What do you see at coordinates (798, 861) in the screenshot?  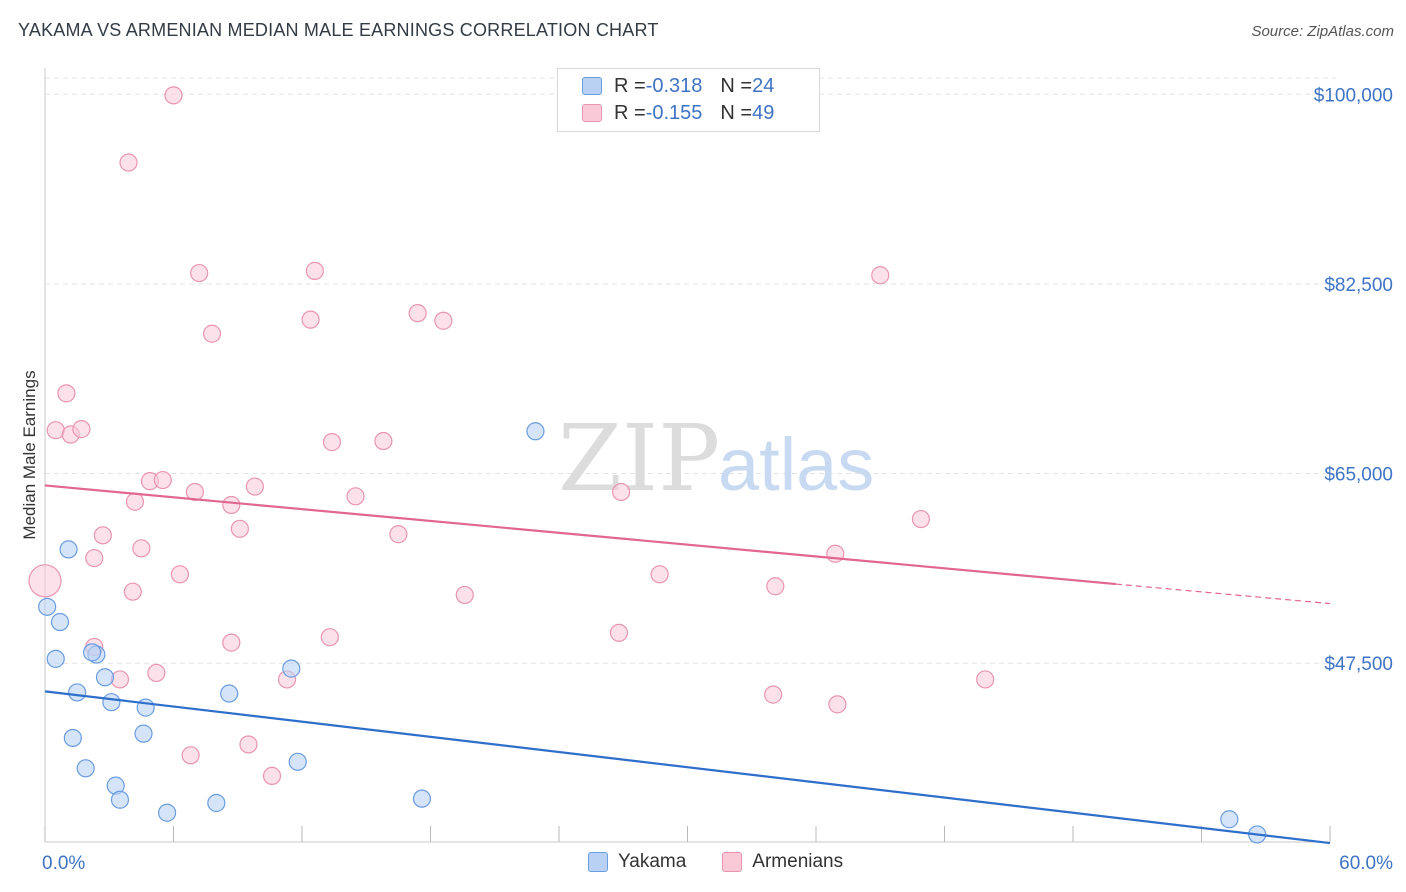 I see `legend-label-armenians: Armenians` at bounding box center [798, 861].